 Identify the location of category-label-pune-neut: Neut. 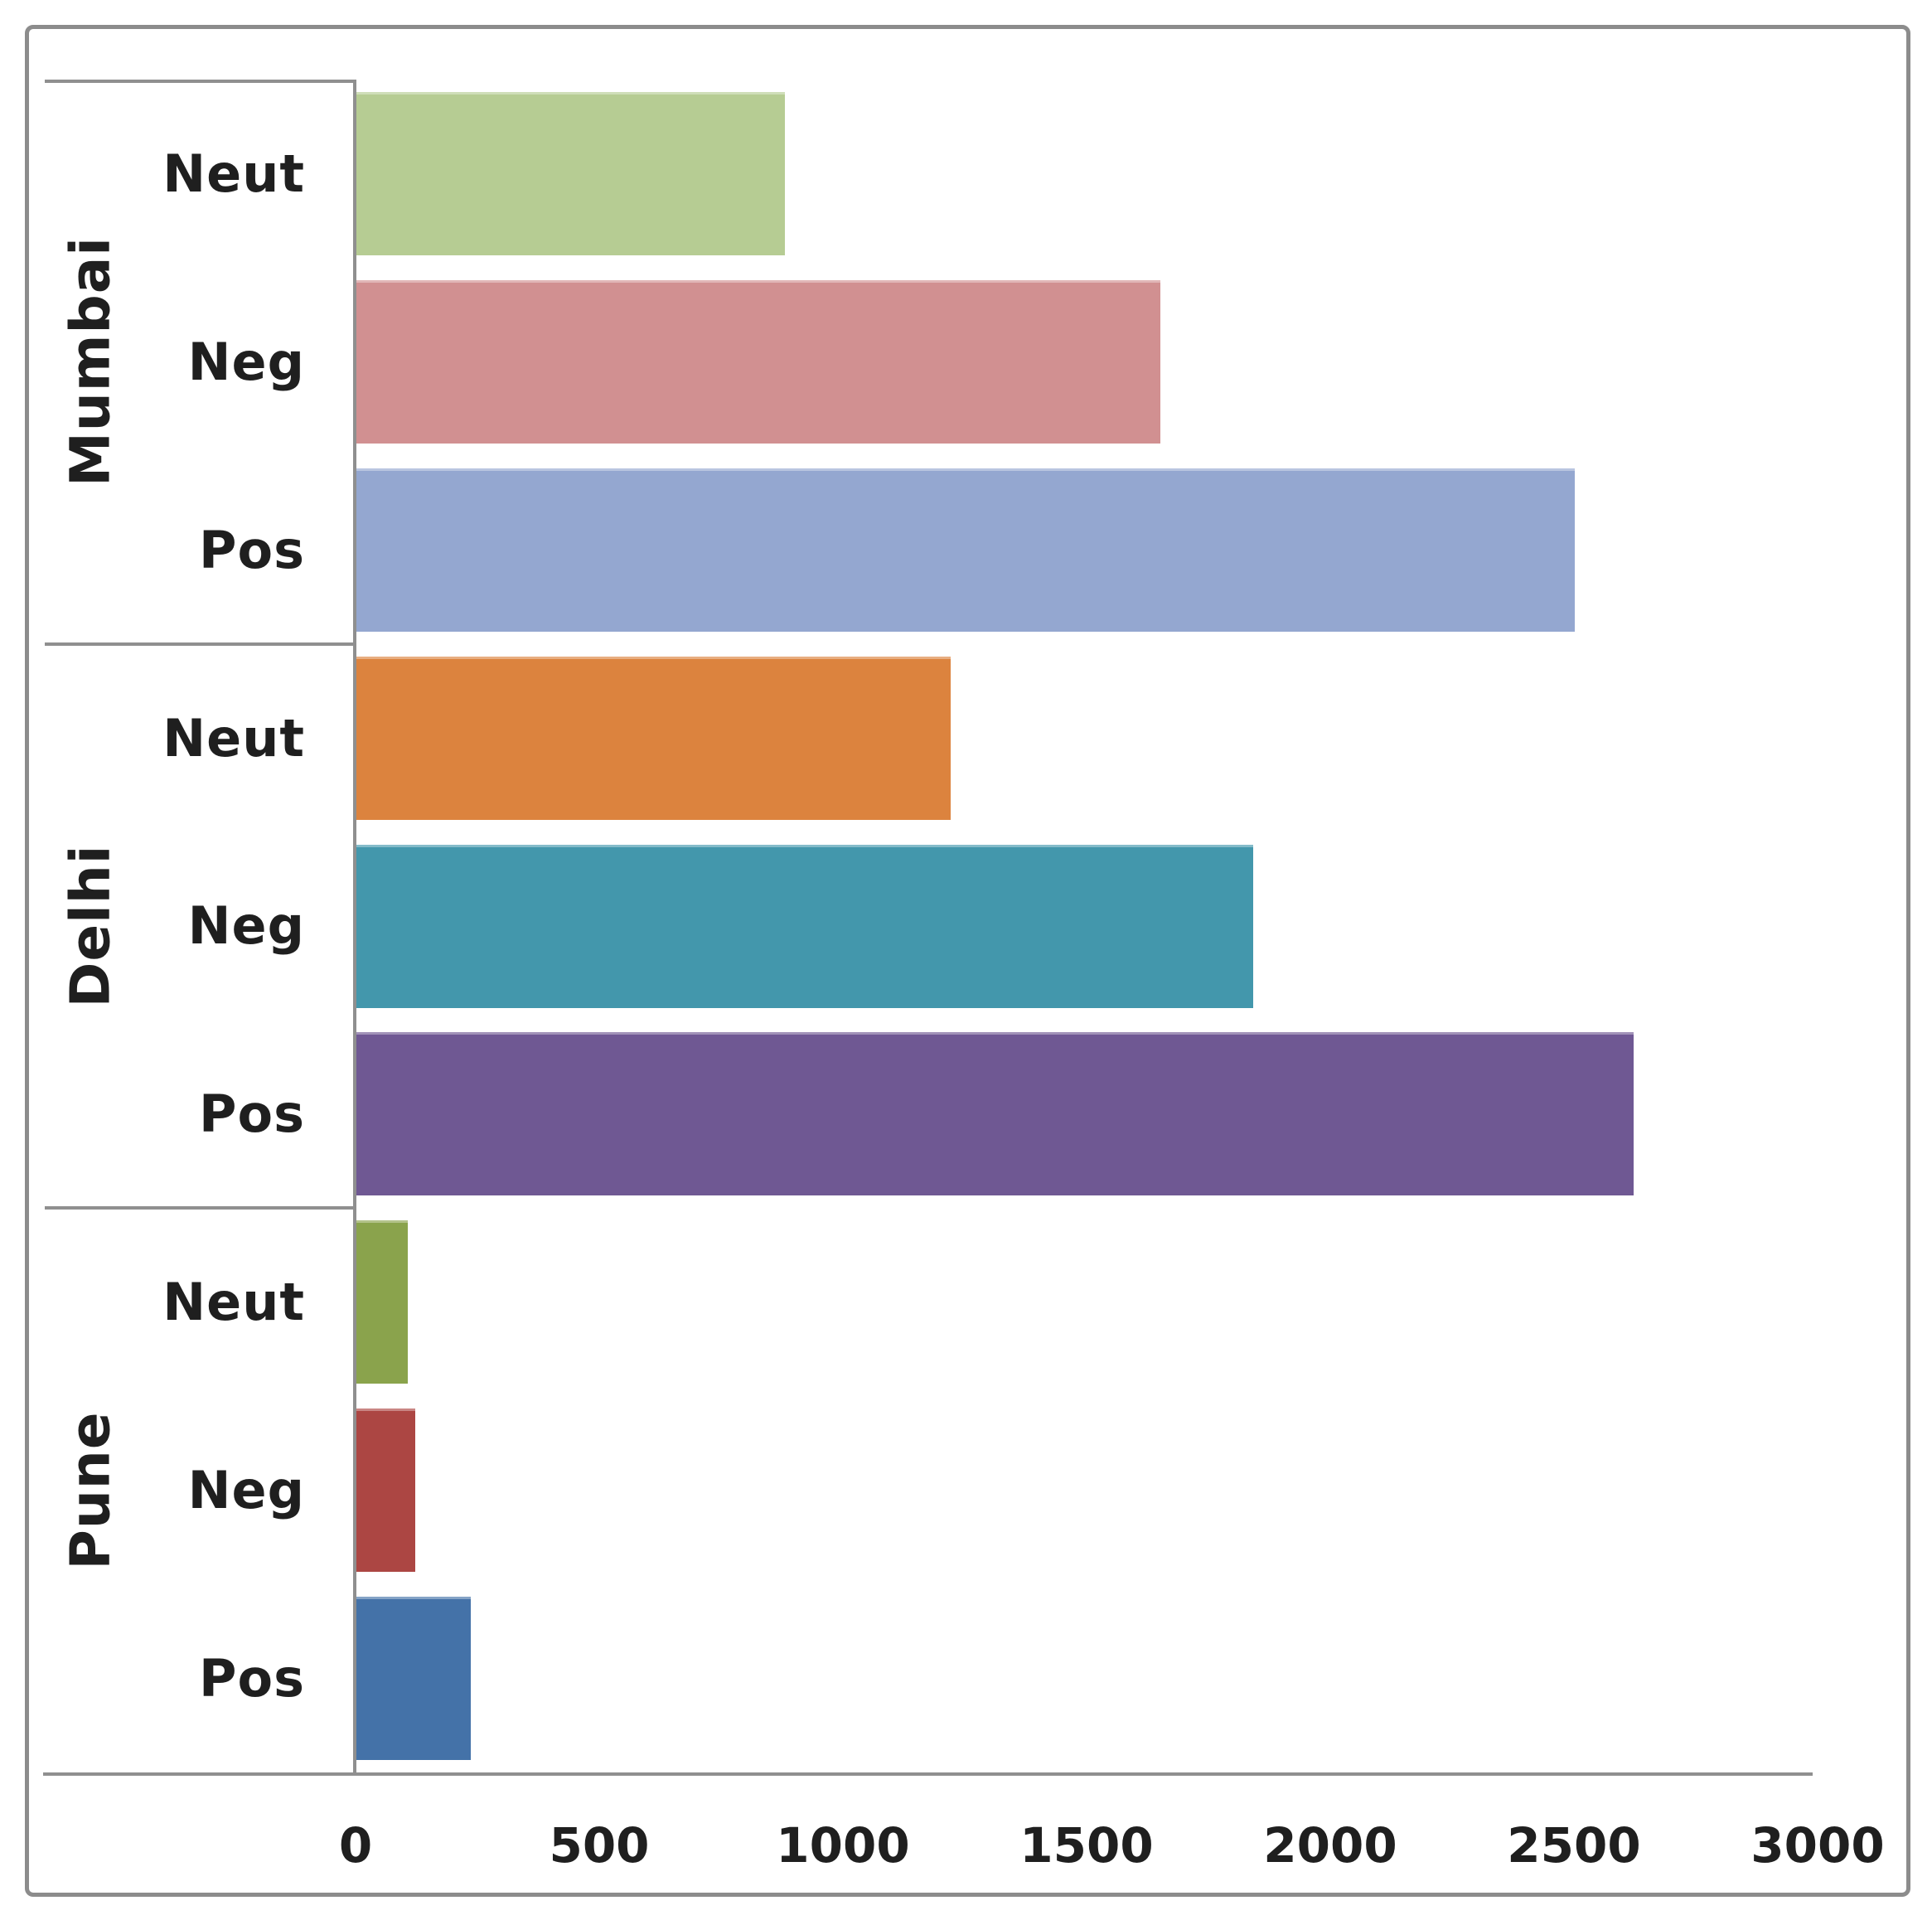
(233, 1302).